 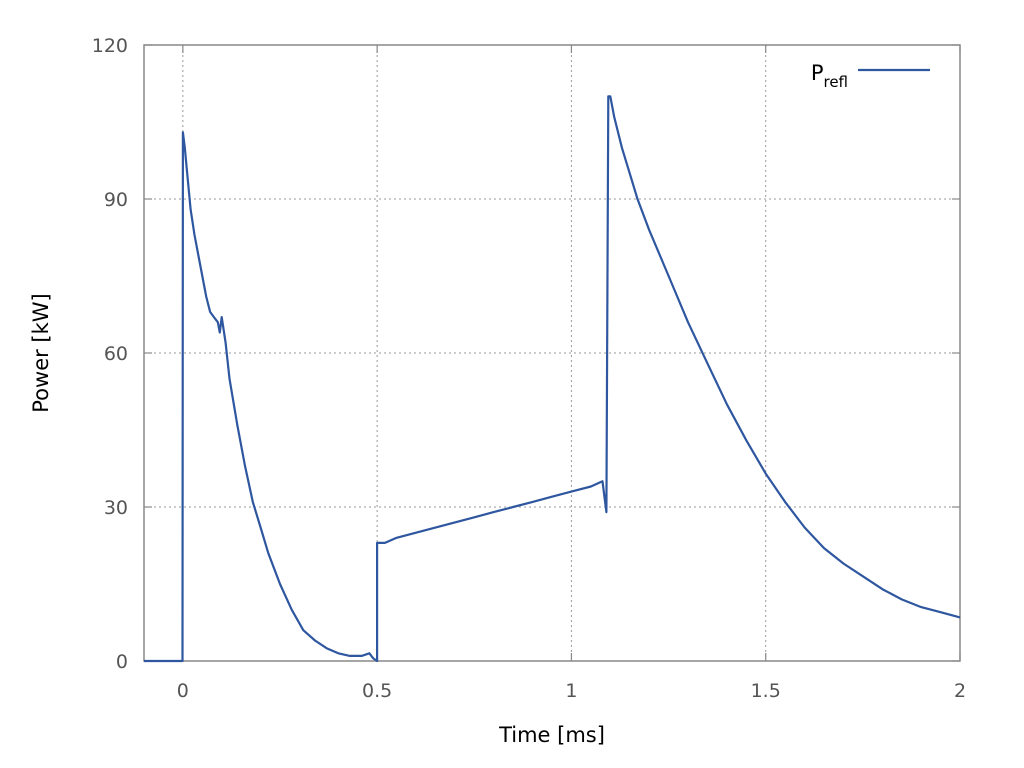 I want to click on legend-main: P, so click(x=817, y=73).